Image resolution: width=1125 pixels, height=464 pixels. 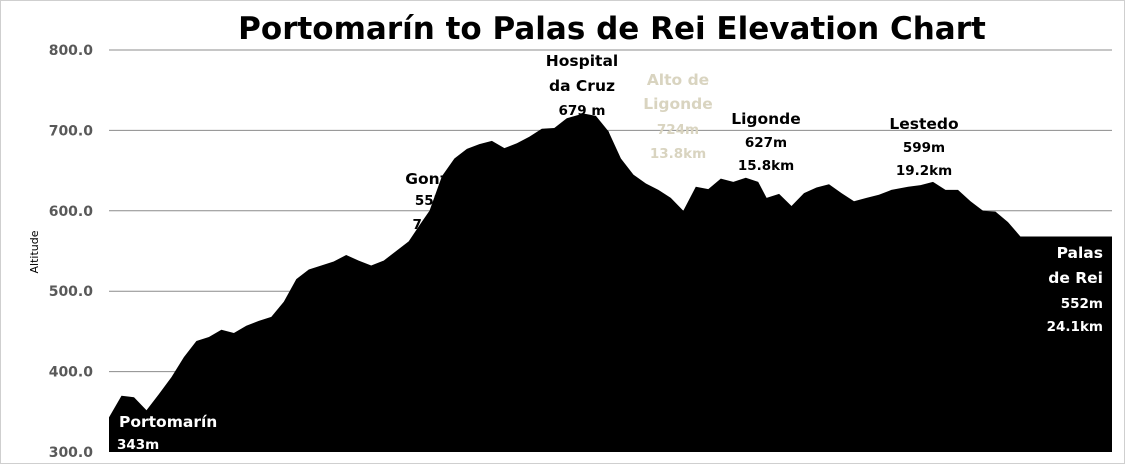 What do you see at coordinates (678, 154) in the screenshot?
I see `waypoint-distance: 13.8km` at bounding box center [678, 154].